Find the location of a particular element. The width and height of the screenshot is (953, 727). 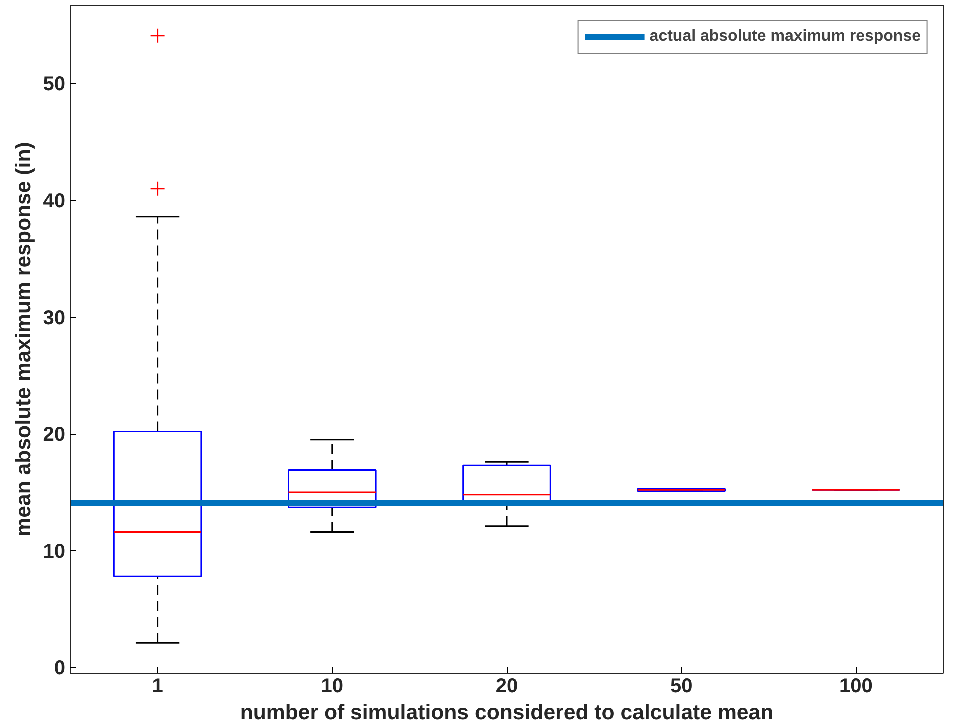

x-tick-label: 20 is located at coordinates (507, 687).